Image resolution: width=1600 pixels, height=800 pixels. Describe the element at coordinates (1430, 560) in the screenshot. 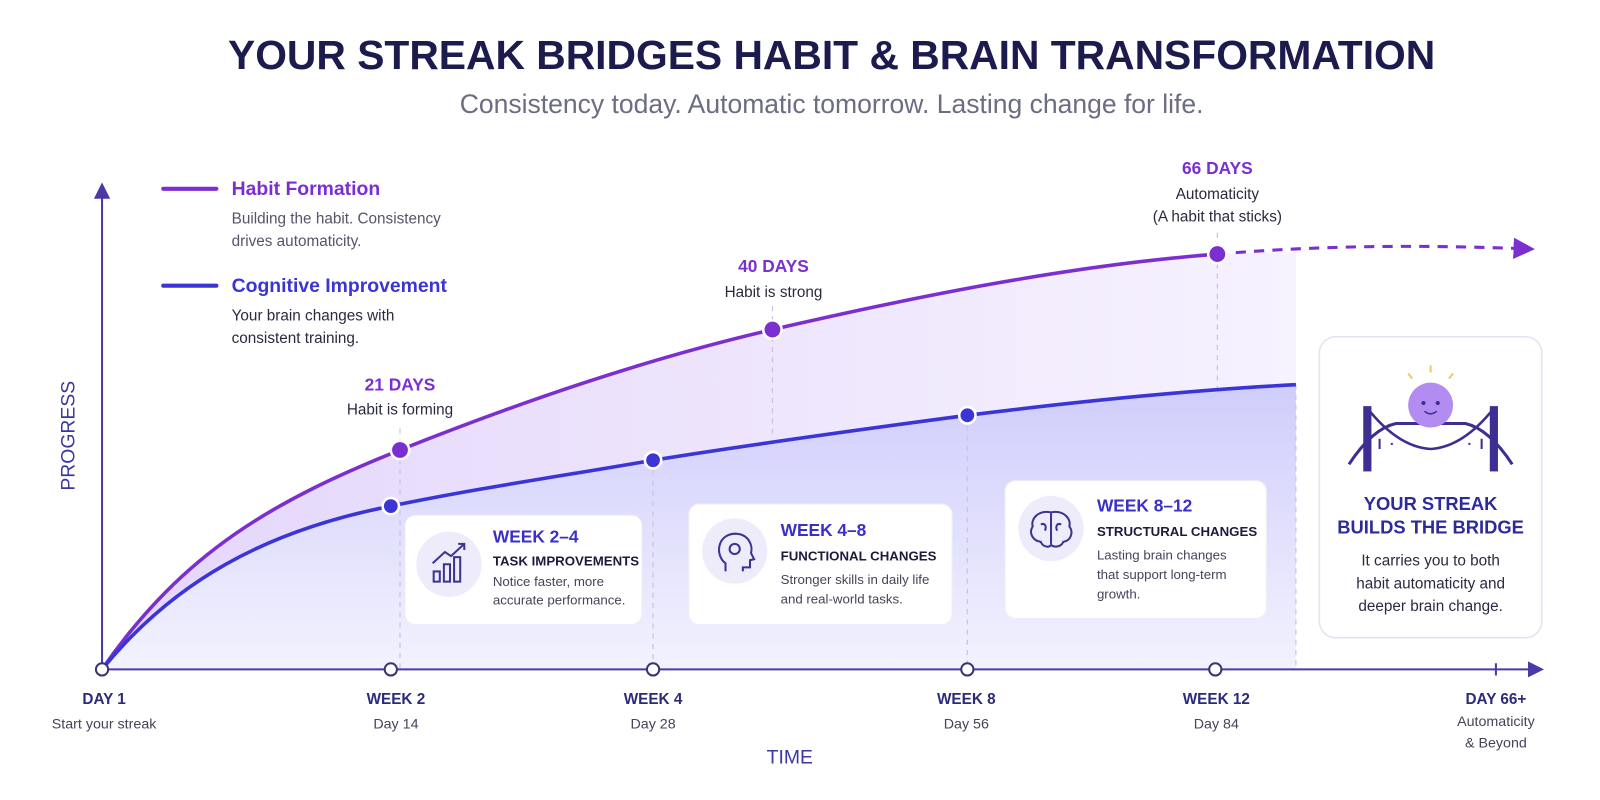

I see `bridge-text: It carries you to both` at that location.